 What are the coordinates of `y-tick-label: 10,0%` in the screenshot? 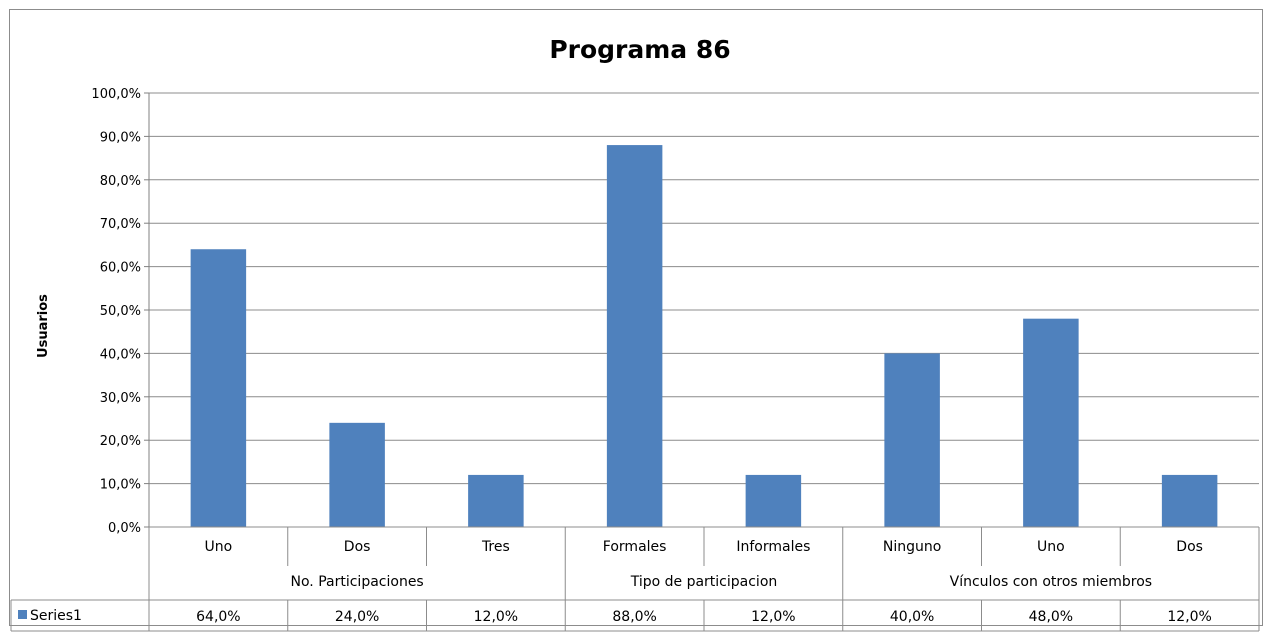 It's located at (120, 485).